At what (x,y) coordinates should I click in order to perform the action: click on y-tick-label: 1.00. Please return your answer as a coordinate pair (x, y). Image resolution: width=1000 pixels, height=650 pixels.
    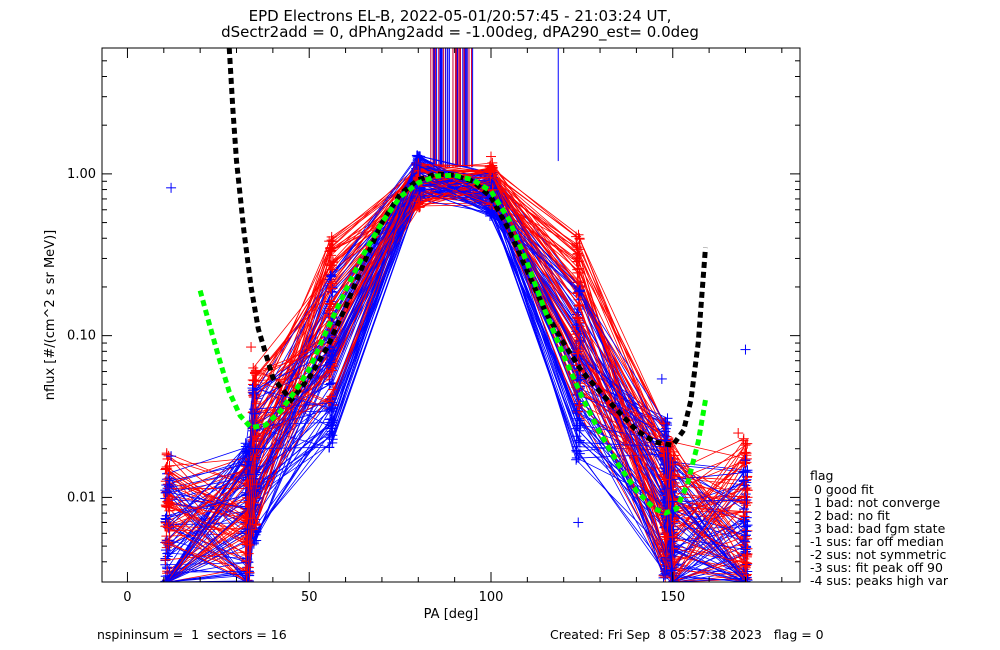
    Looking at the image, I should click on (81, 174).